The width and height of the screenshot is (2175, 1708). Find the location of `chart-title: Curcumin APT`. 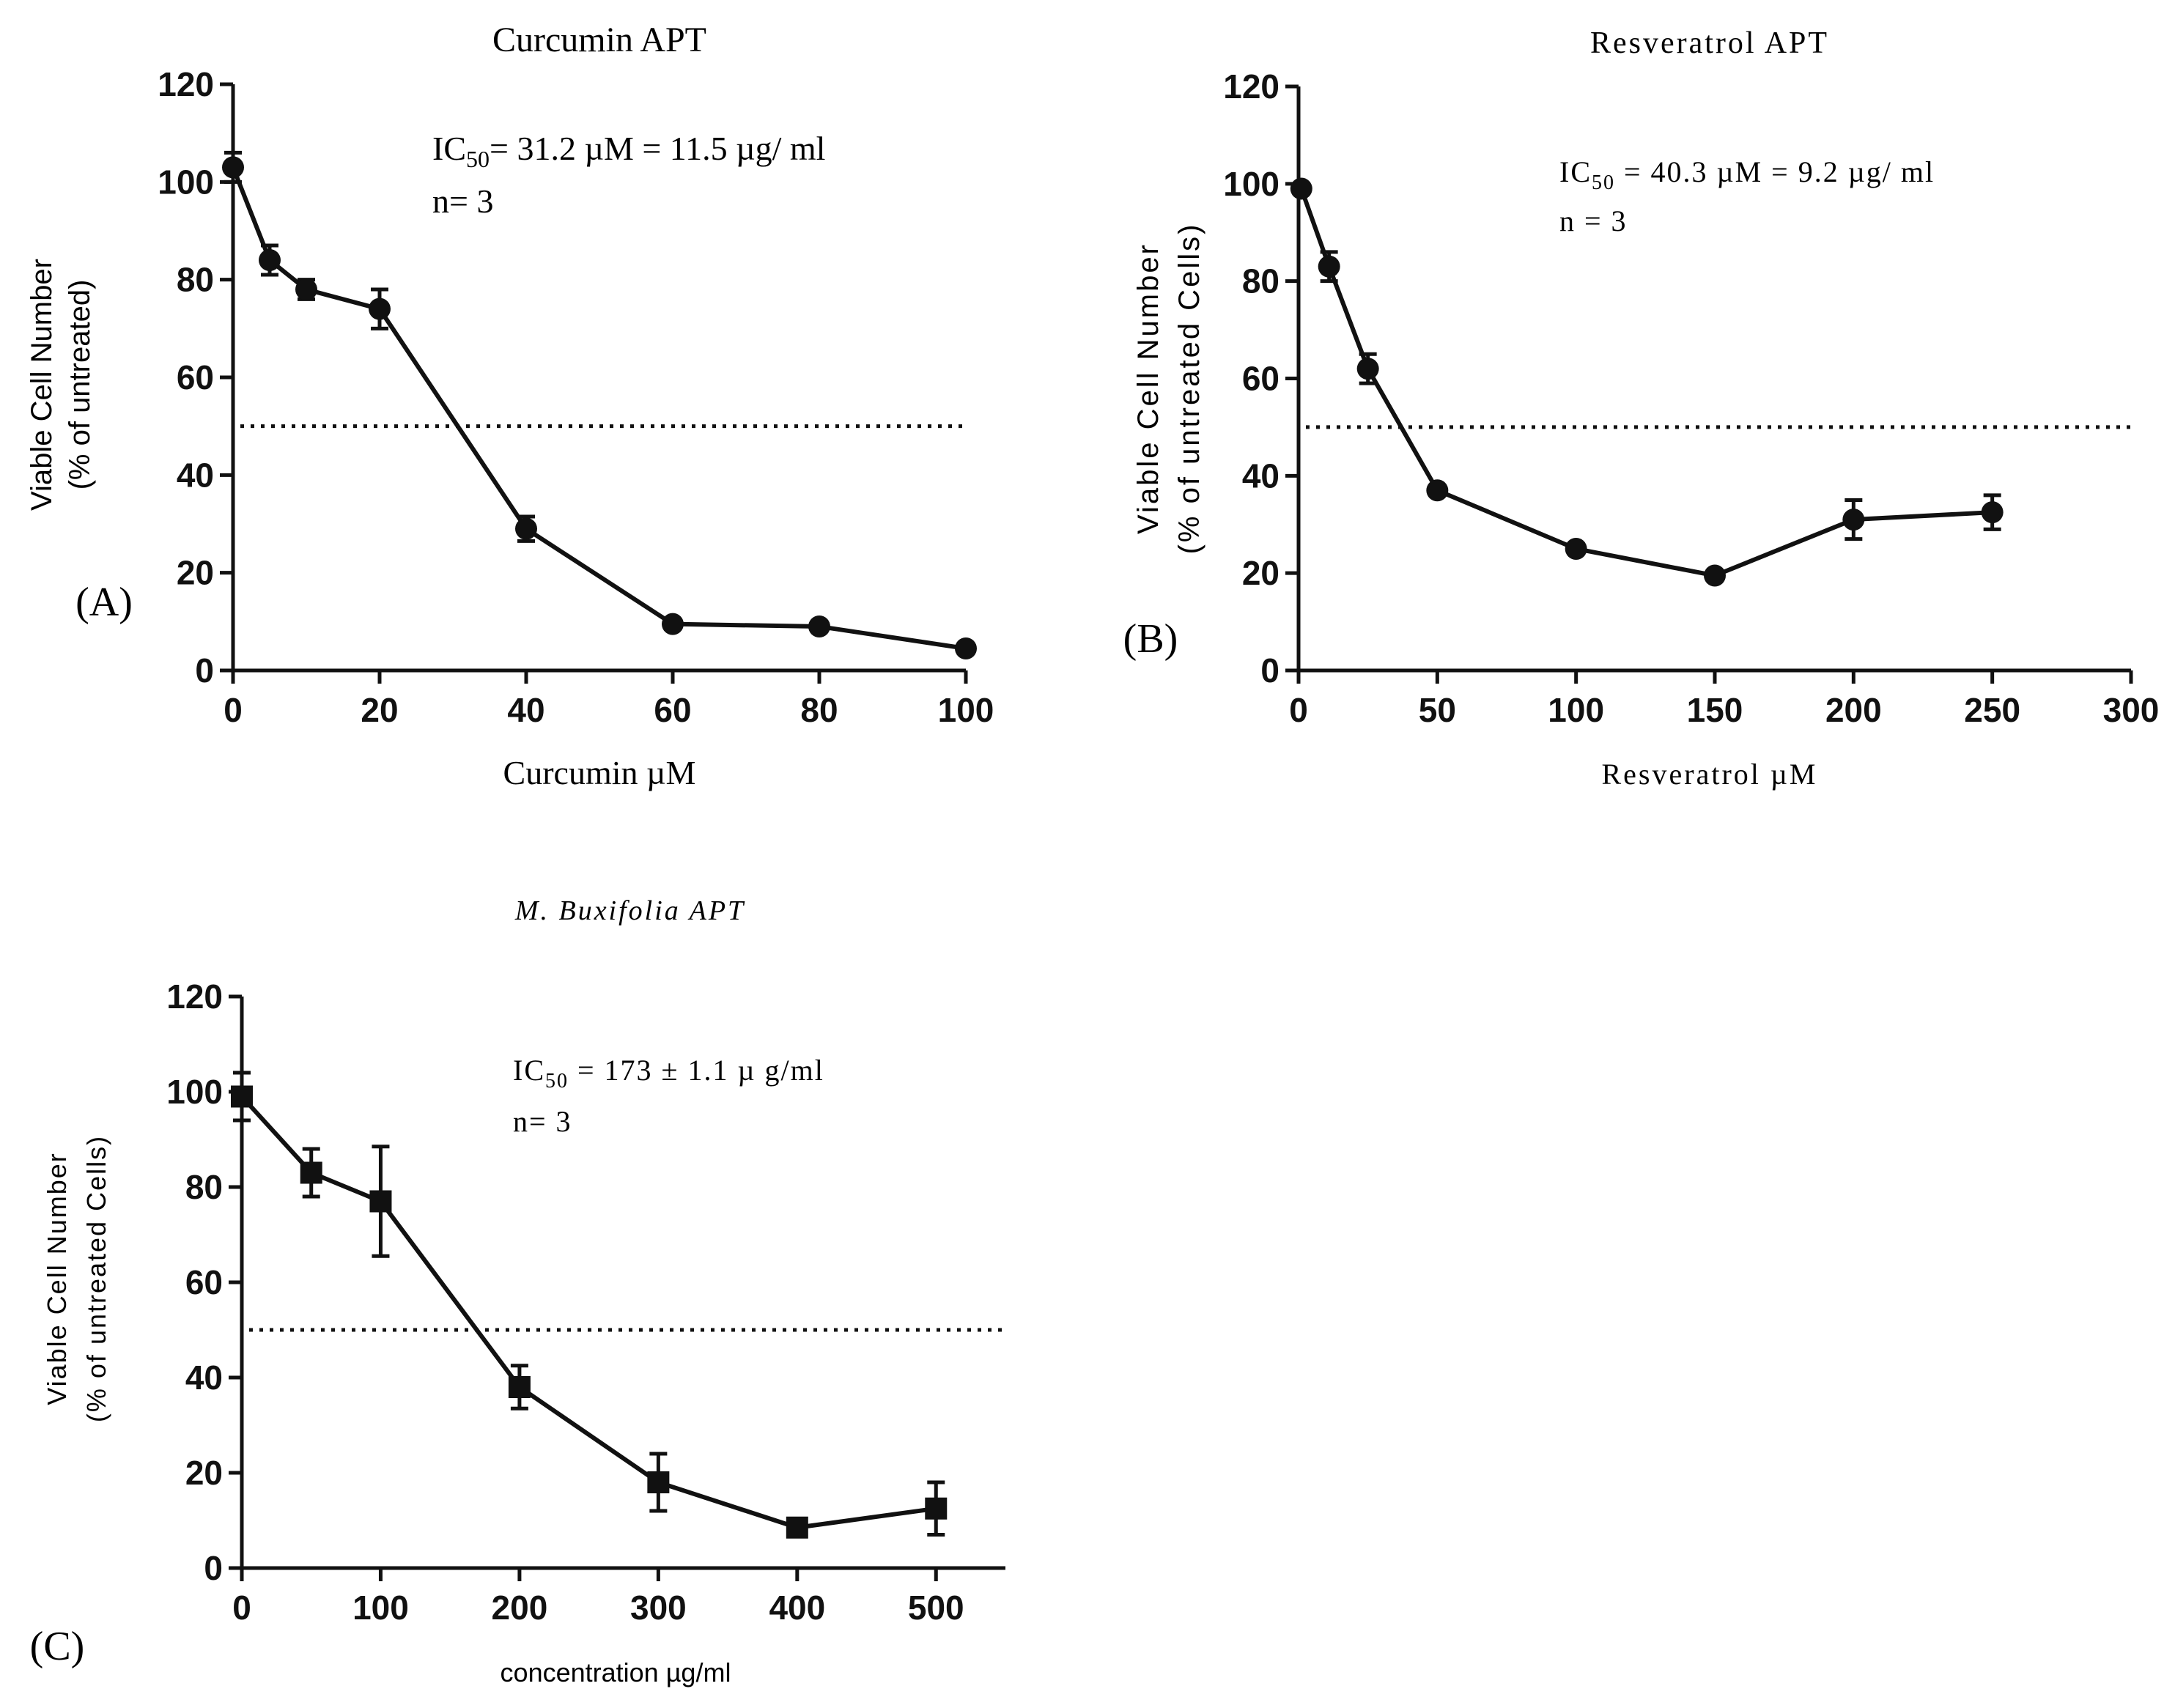

chart-title: Curcumin APT is located at coordinates (599, 40).